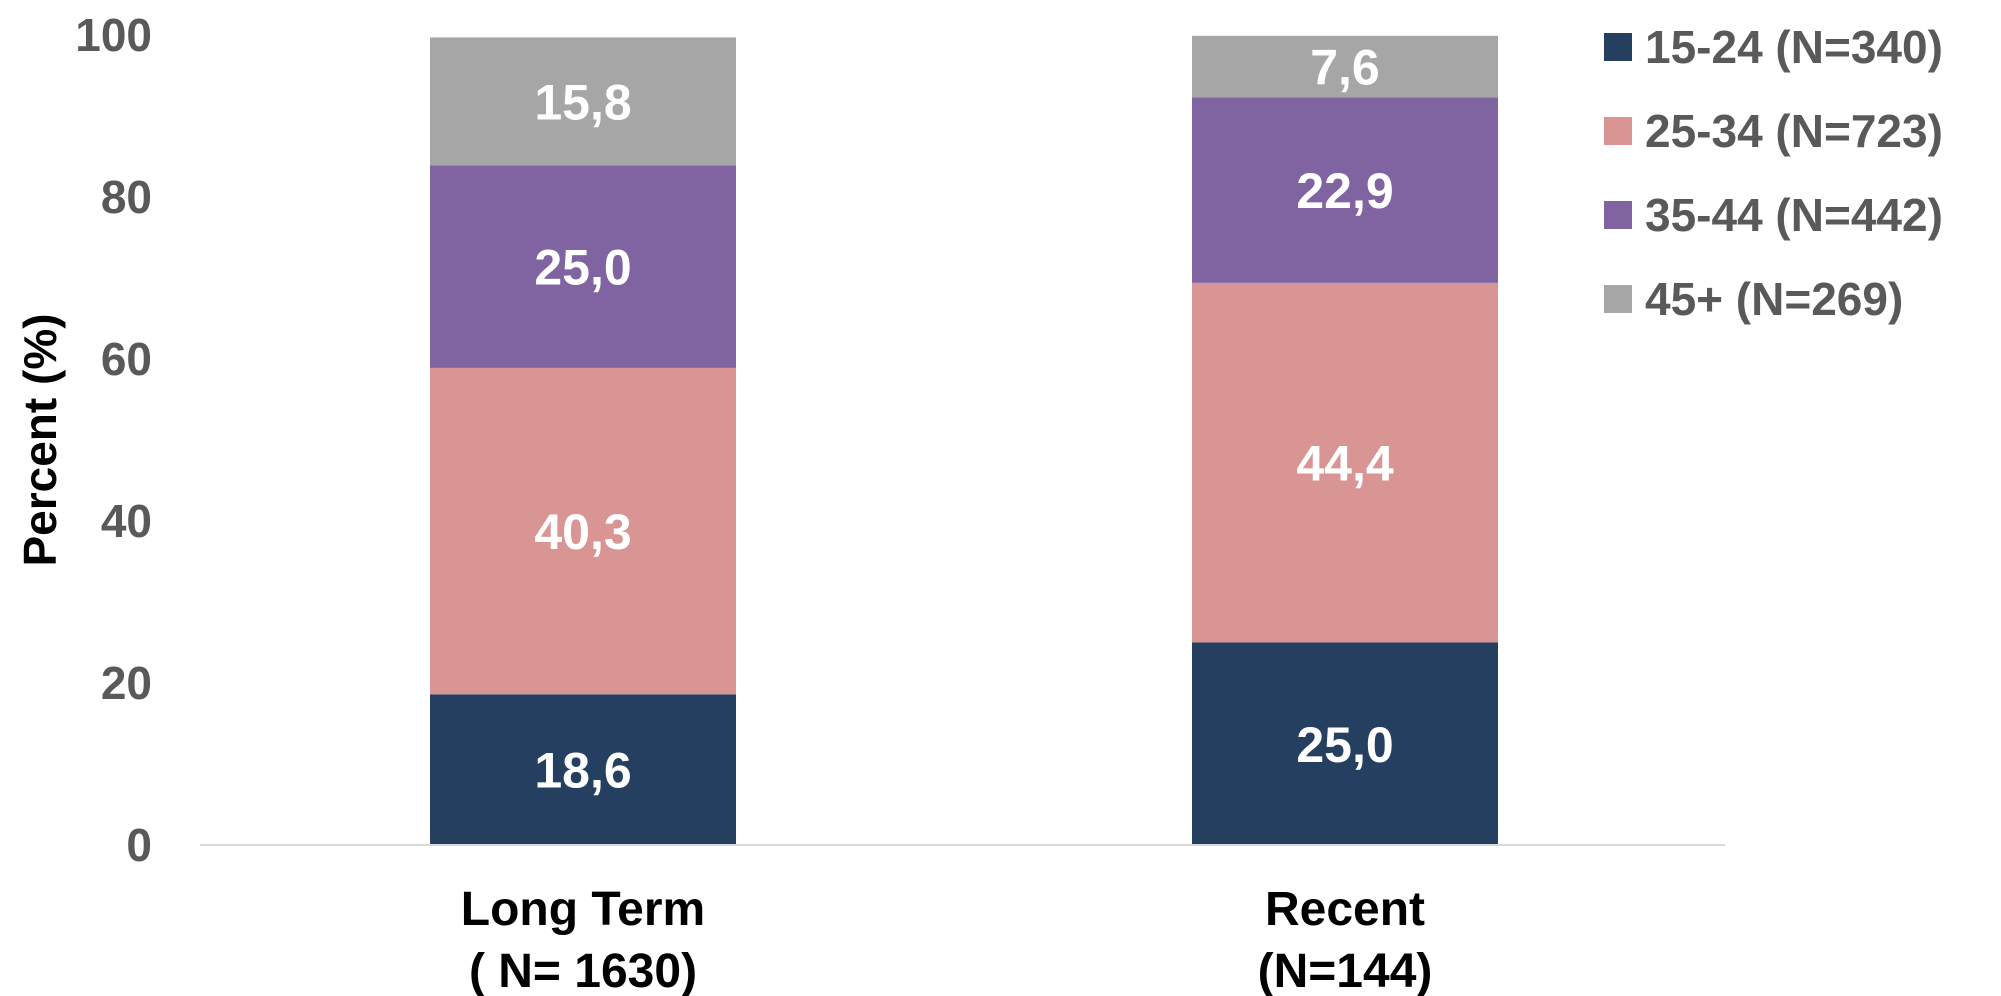 Image resolution: width=2001 pixels, height=996 pixels. Describe the element at coordinates (1794, 215) in the screenshot. I see `legend-label: 35-44 (N=442)` at that location.